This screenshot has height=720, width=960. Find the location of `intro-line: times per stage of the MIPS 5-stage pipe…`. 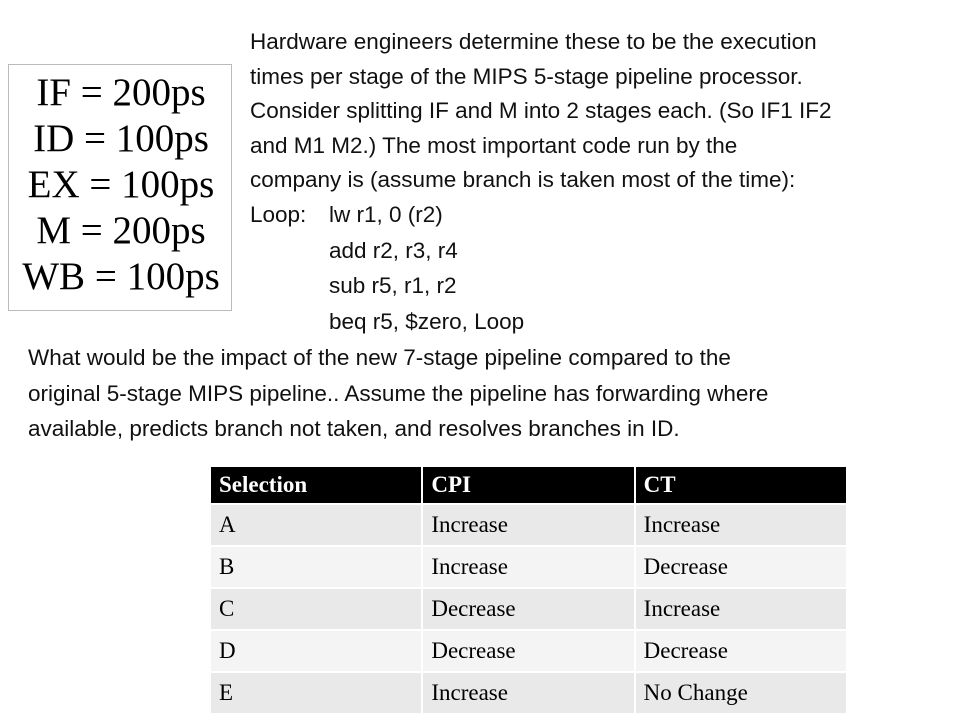

intro-line: times per stage of the MIPS 5-stage pipe… is located at coordinates (526, 76).